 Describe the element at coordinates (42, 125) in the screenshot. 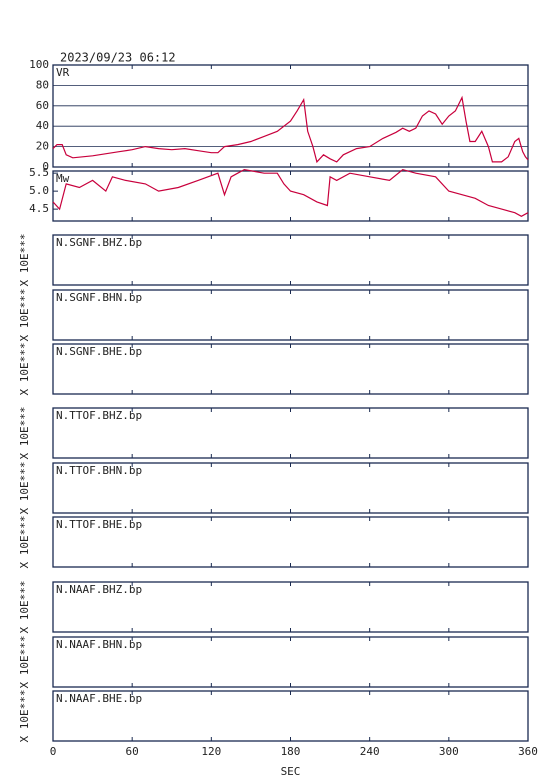

I see `y-tick-label: 40` at that location.